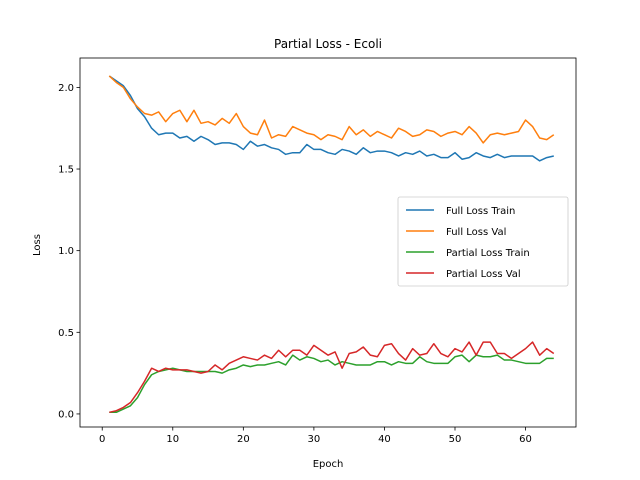 Image resolution: width=640 pixels, height=480 pixels. Describe the element at coordinates (331, 384) in the screenshot. I see `series-line-partial-loss-train` at that location.